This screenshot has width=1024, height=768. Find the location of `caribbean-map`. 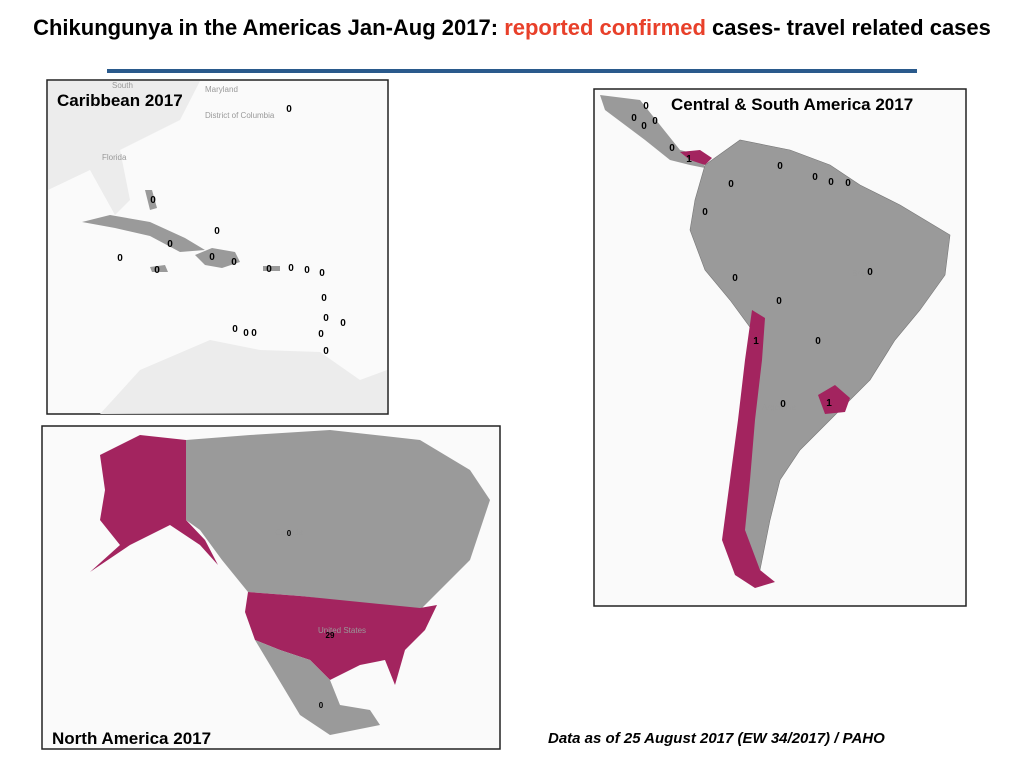

caribbean-map is located at coordinates (217, 247).